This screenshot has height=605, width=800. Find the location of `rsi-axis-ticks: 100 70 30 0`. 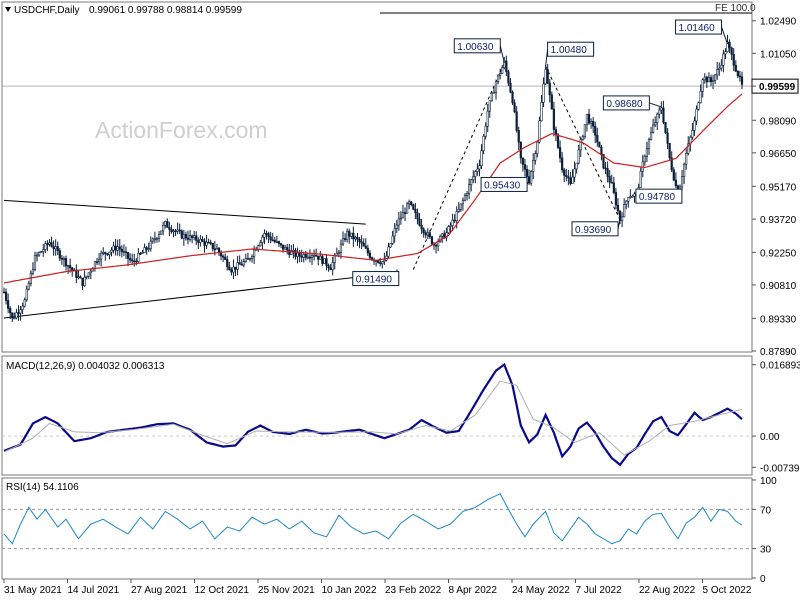

rsi-axis-ticks: 100 70 30 0 is located at coordinates (764, 530).